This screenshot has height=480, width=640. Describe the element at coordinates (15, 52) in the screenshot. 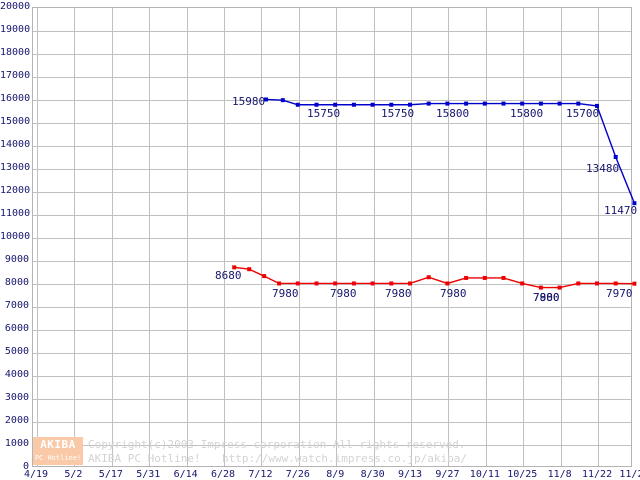

I see `y-axis-tick: 18000` at that location.